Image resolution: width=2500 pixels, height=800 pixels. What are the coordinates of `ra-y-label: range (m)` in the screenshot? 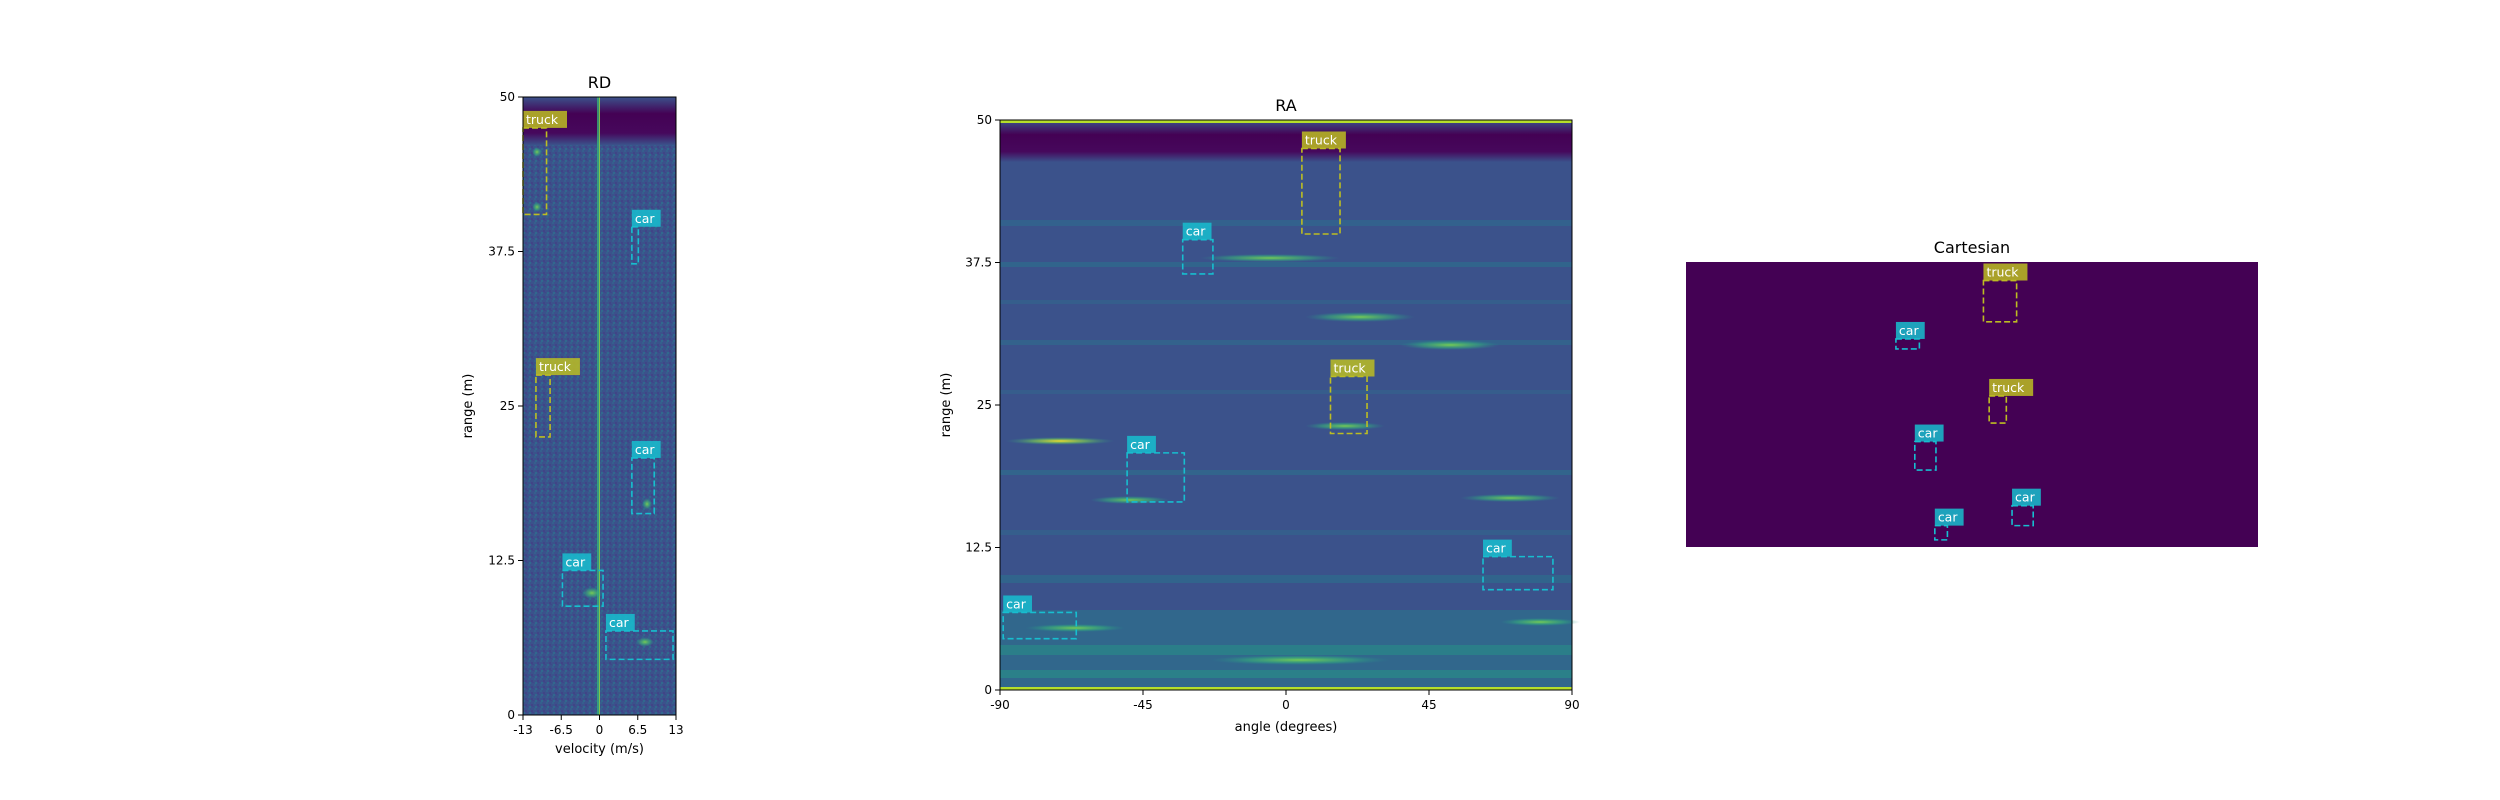 It's located at (946, 405).